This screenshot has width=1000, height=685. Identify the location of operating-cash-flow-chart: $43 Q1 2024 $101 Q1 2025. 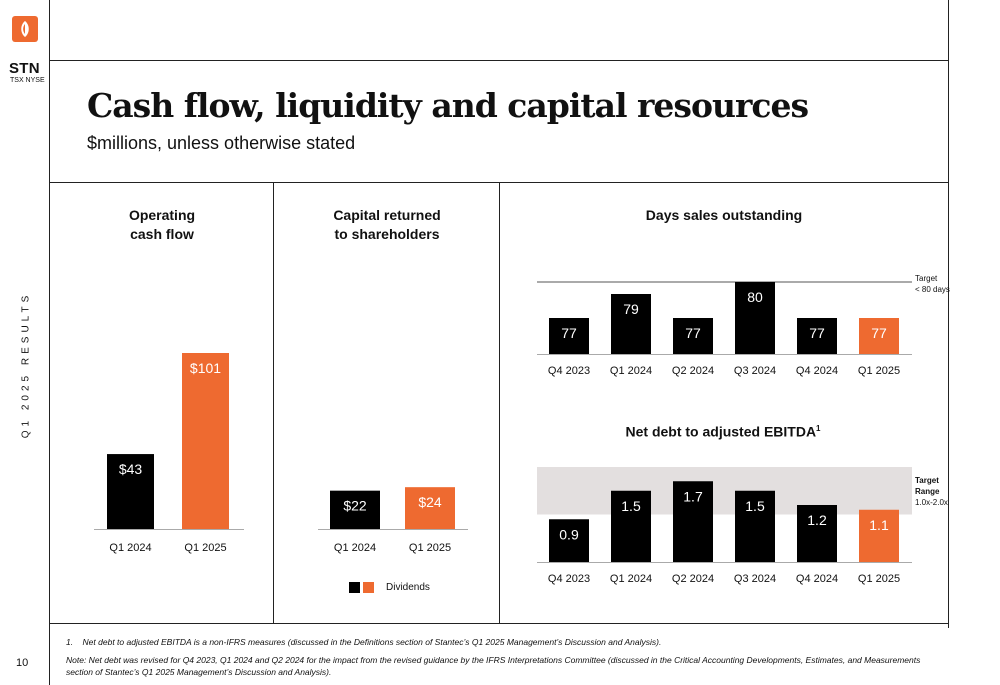
(169, 453).